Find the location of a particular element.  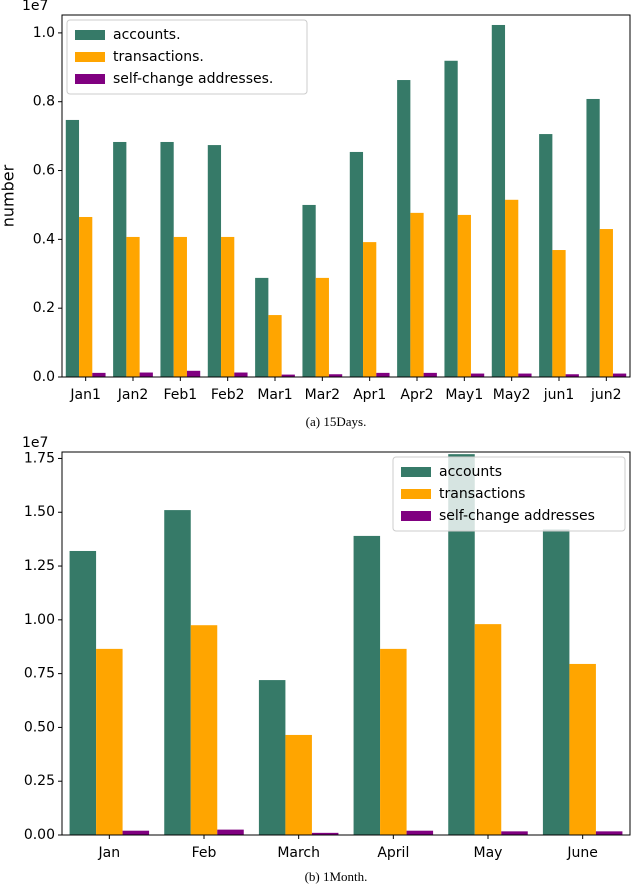

y-axis-label: number is located at coordinates (9, 195).